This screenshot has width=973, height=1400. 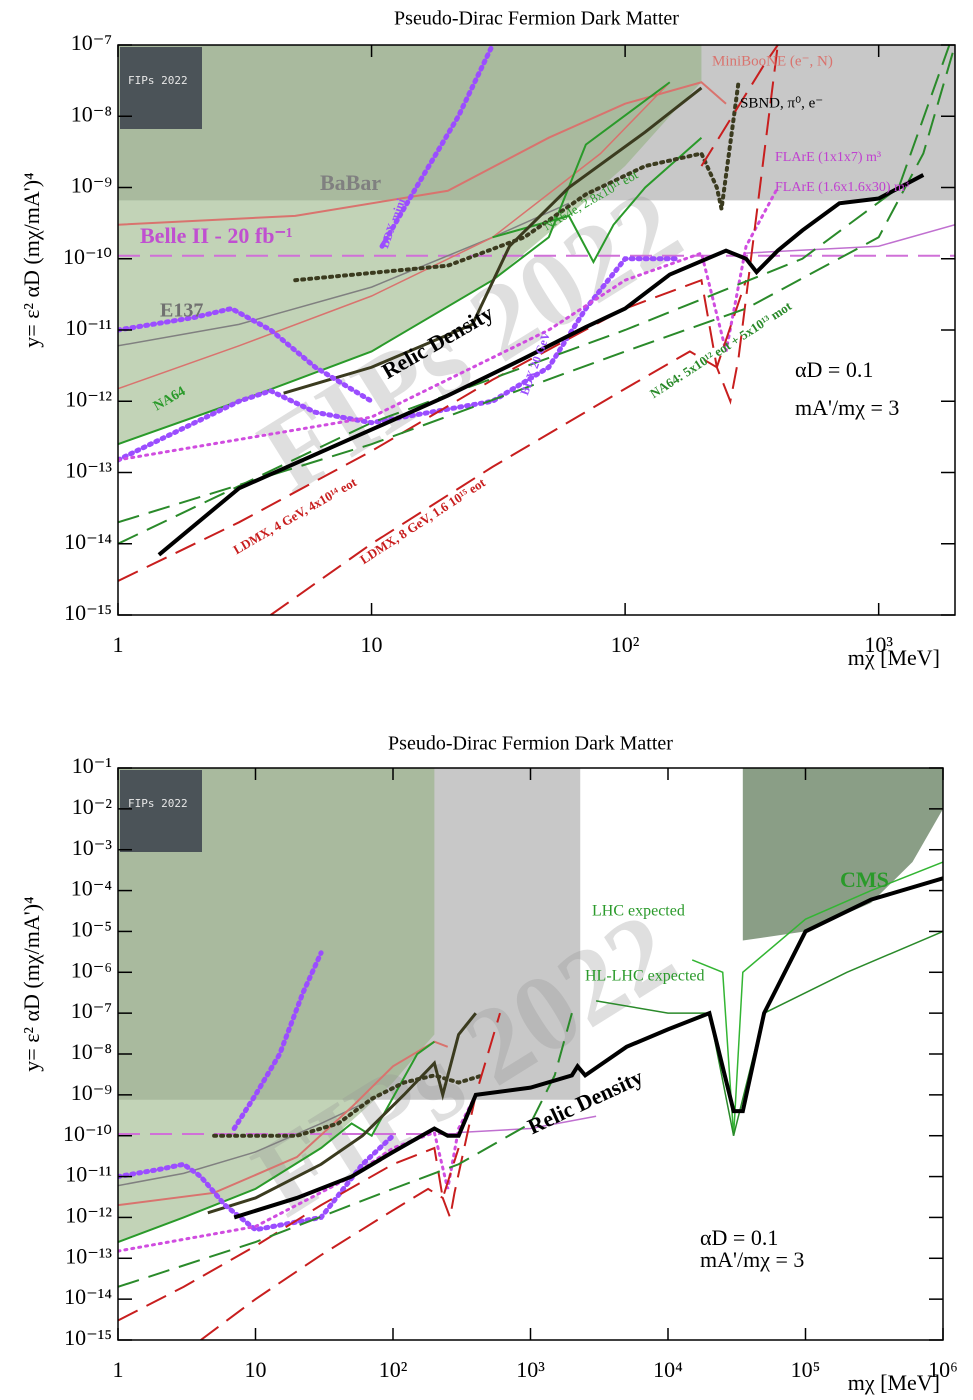 What do you see at coordinates (92, 765) in the screenshot?
I see `y-tick-label: 10⁻¹` at bounding box center [92, 765].